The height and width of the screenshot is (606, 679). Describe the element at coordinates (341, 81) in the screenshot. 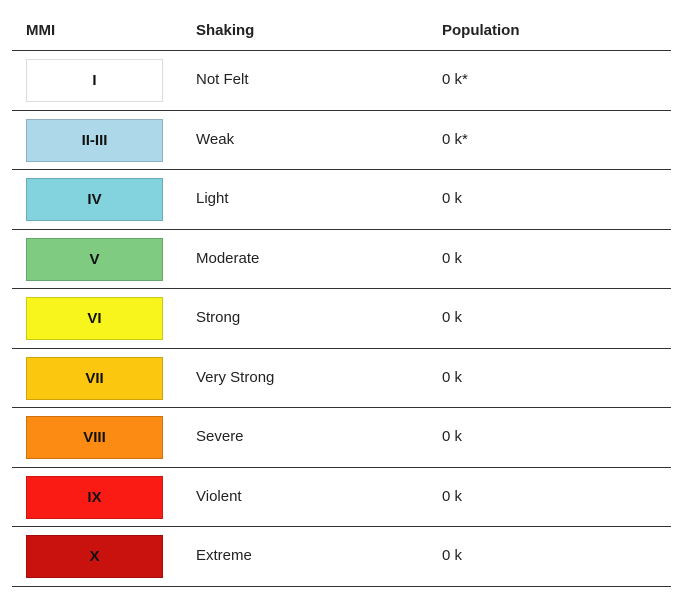

I see `table-row: I Not Felt 0 k*` at that location.